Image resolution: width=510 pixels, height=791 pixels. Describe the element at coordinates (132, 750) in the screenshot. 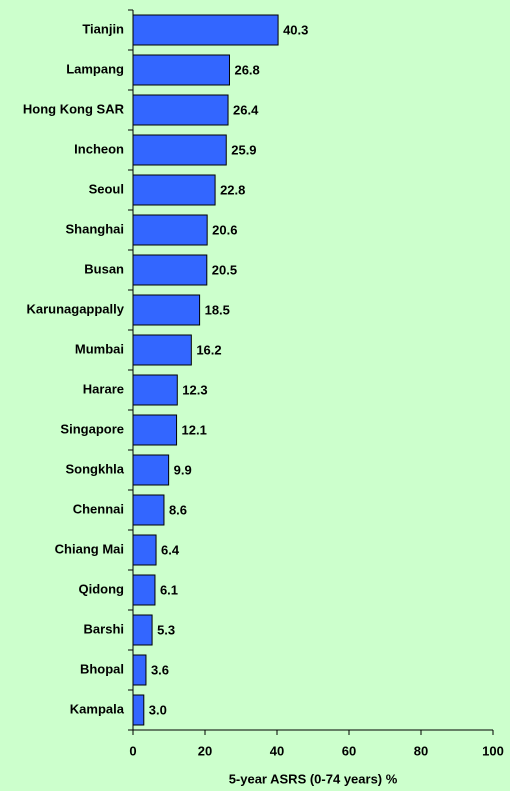

I see `x-tick-label: 0` at that location.